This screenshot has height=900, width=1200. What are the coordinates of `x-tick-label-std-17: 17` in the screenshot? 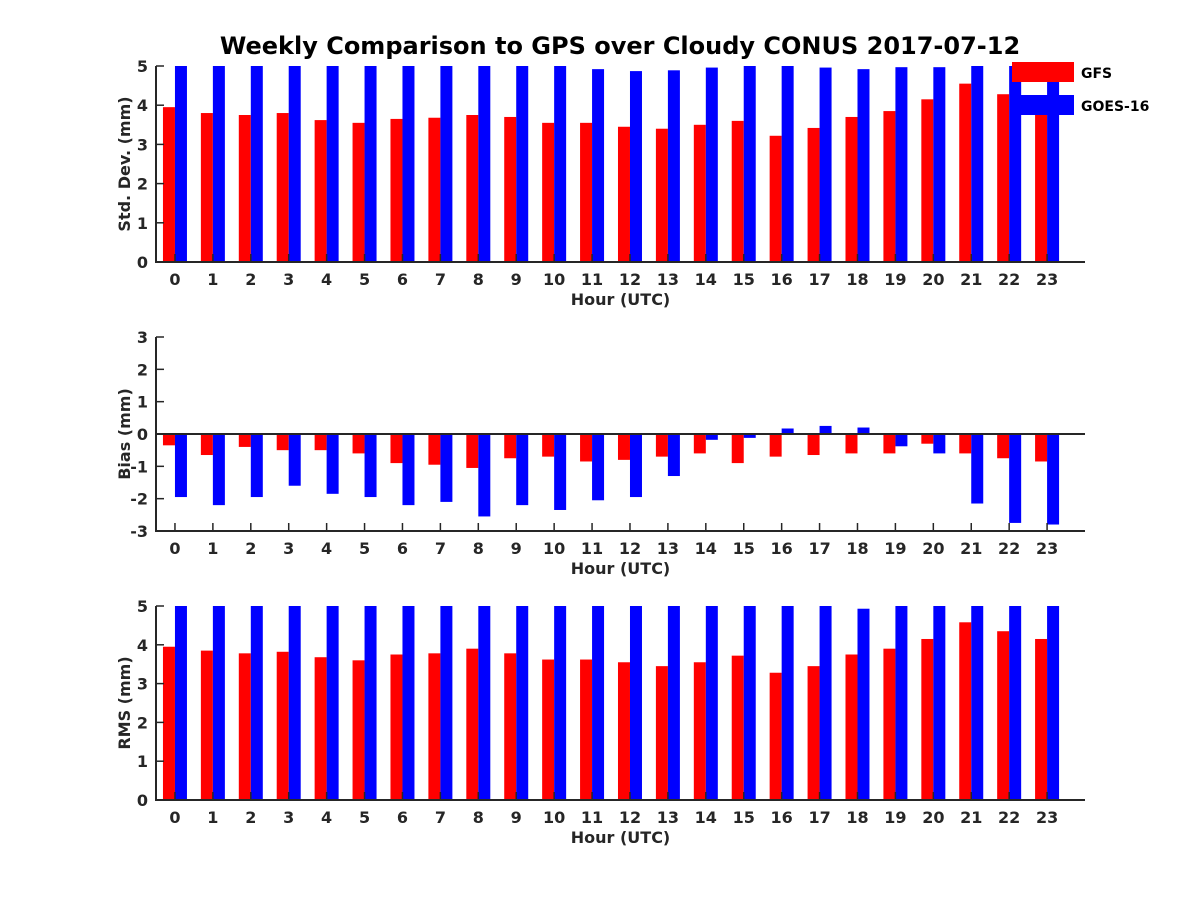 It's located at (819, 279).